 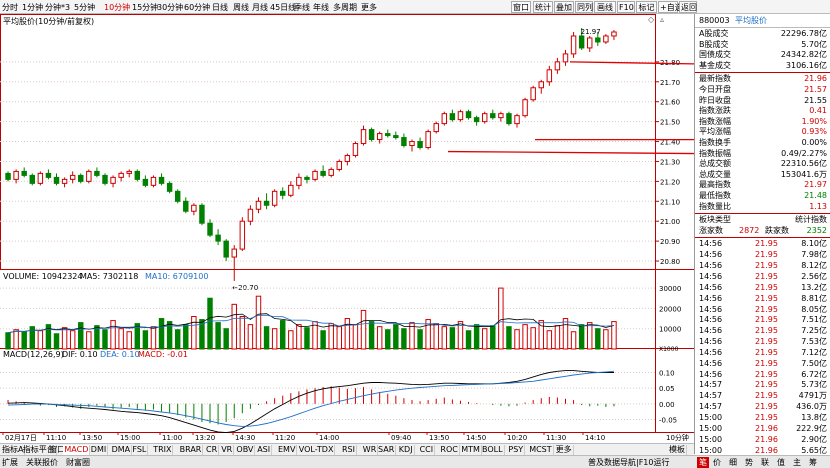 I want to click on diamond-icon: ◇, so click(x=651, y=19).